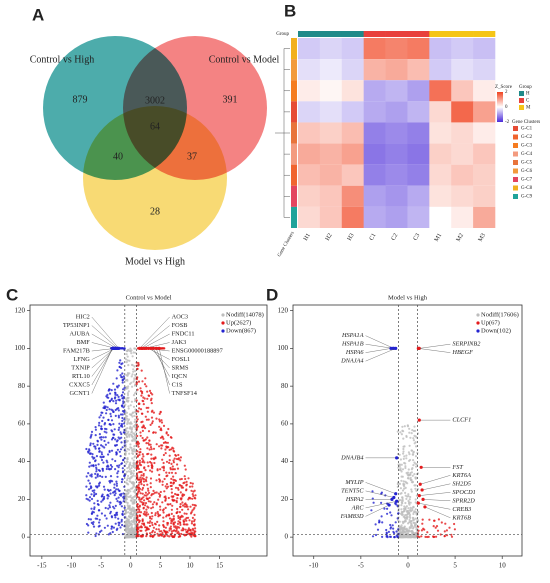 This screenshot has width=550, height=583. What do you see at coordinates (461, 517) in the screenshot?
I see `gene-label: KRT6B` at bounding box center [461, 517].